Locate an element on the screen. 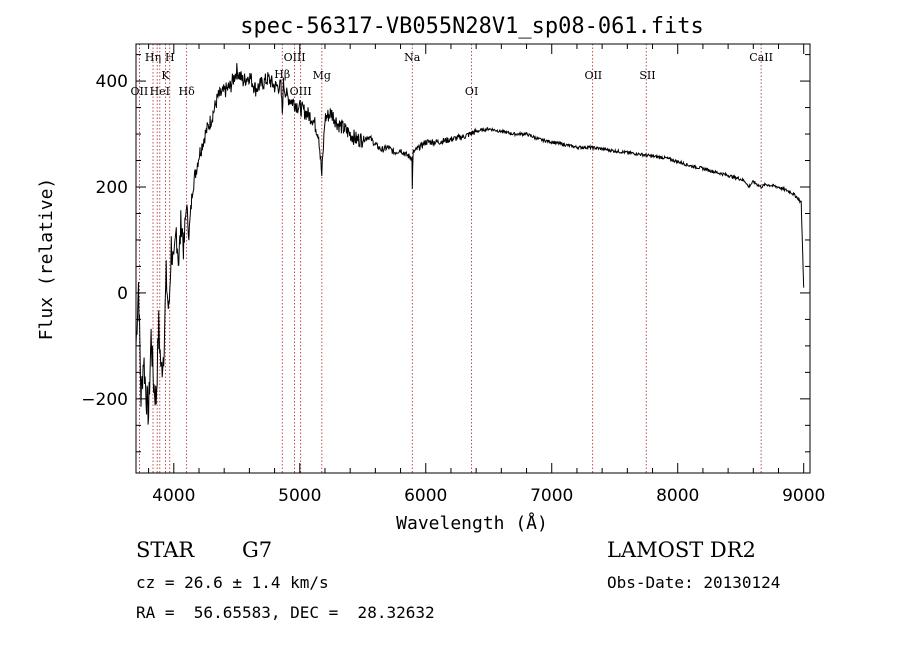 This screenshot has width=900, height=649. x-axis-label: Wavelength (Å) is located at coordinates (472, 523).